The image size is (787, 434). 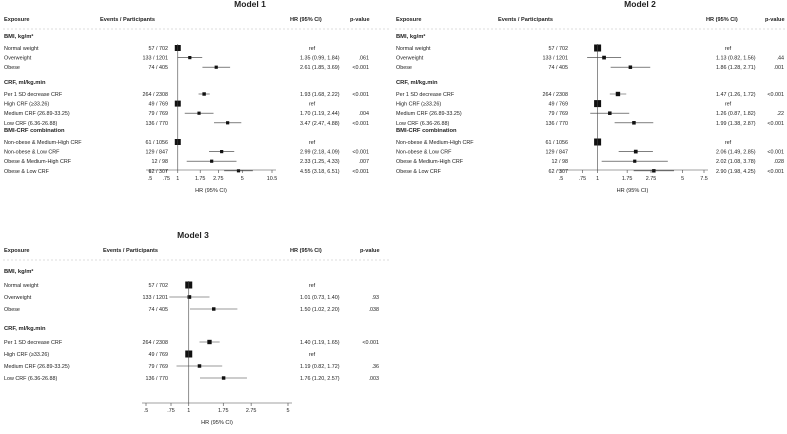 I want to click on row-p-value: .93, so click(x=376, y=298).